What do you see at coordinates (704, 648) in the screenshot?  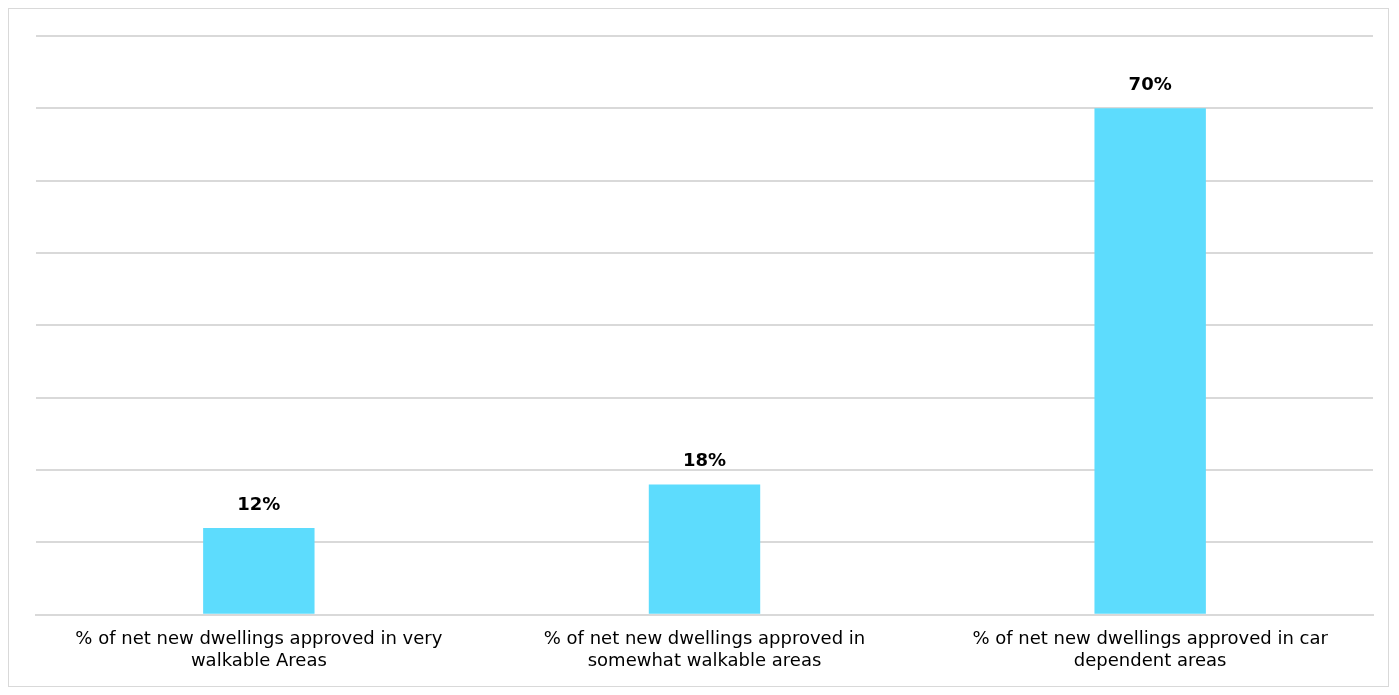 I see `x-tick-label: % of net new dwellings approved in somewhat walkable areas` at bounding box center [704, 648].